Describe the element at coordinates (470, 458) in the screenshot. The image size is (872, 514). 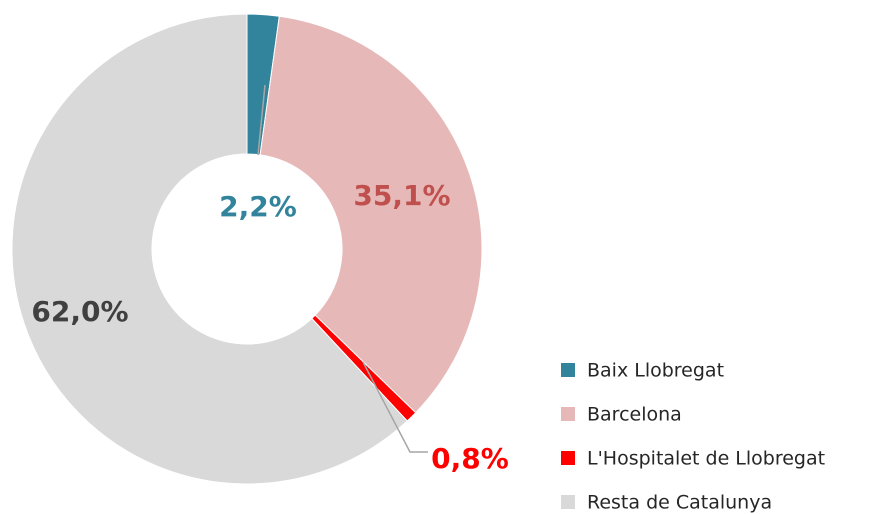
I see `value-label: 0,8%` at that location.